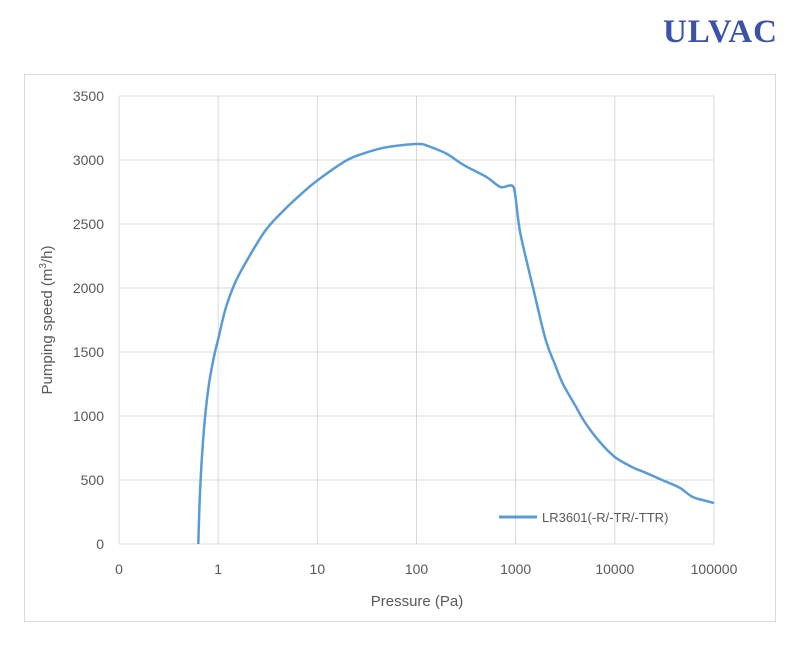 This screenshot has width=800, height=650. Describe the element at coordinates (88, 320) in the screenshot. I see `y-tick-labels: 0 500 1000 1500 2000 2500 3000 3500` at that location.